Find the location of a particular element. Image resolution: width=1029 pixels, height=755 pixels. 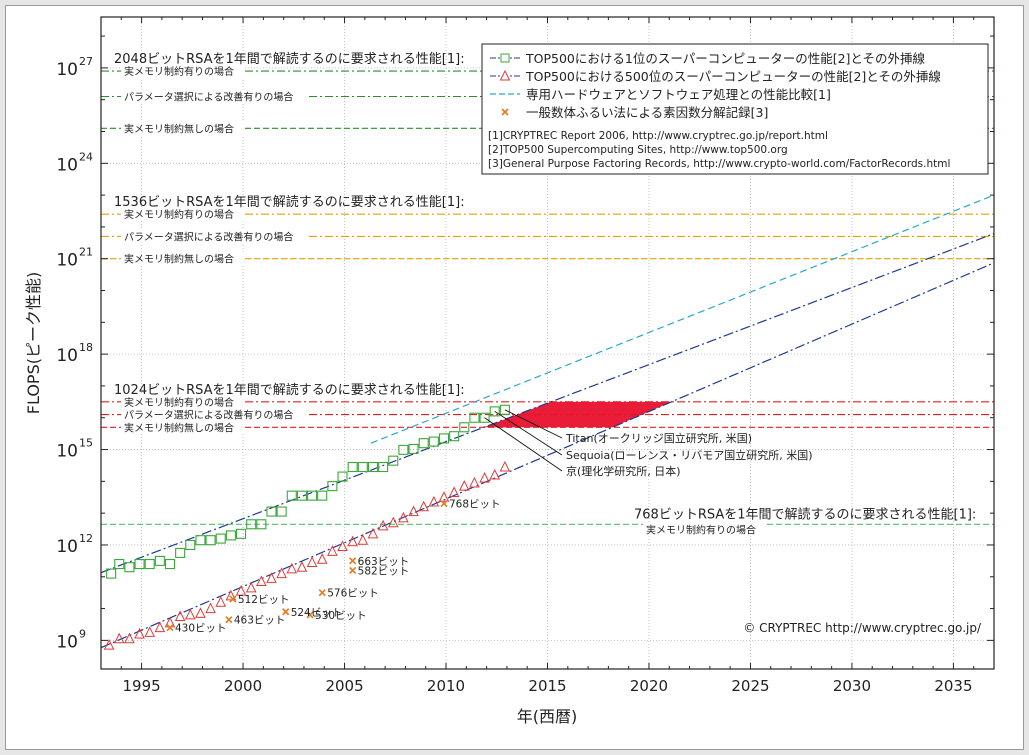

x-tick-label: 2025 is located at coordinates (750, 686).